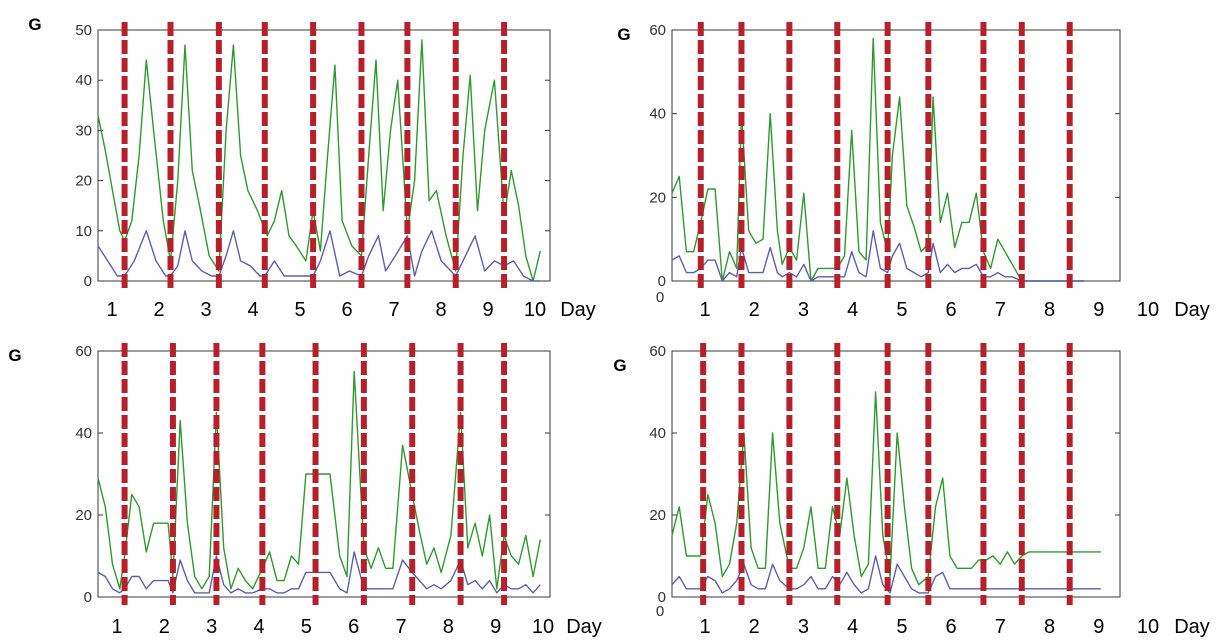  What do you see at coordinates (83, 30) in the screenshot?
I see `y-tick-label: 50` at bounding box center [83, 30].